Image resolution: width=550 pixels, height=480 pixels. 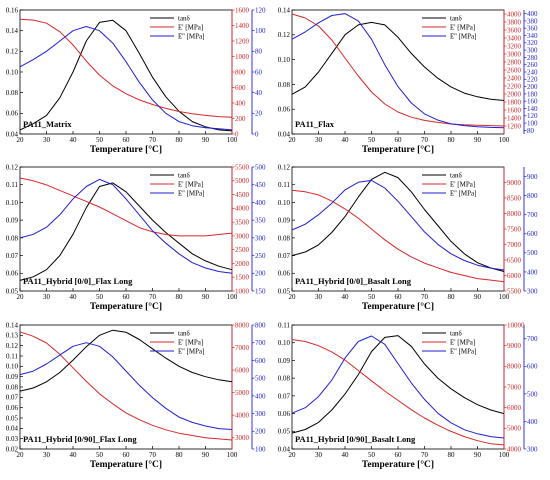 I want to click on right-axis-1-tick-label: 600, so click(x=240, y=88).